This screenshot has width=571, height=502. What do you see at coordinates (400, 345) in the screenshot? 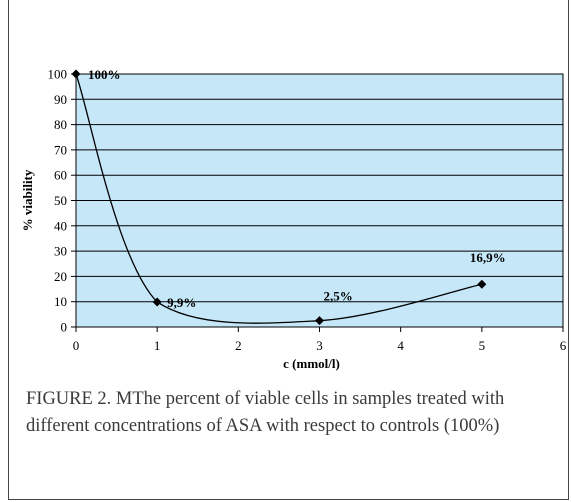
I see `x-tick-label: 4` at bounding box center [400, 345].